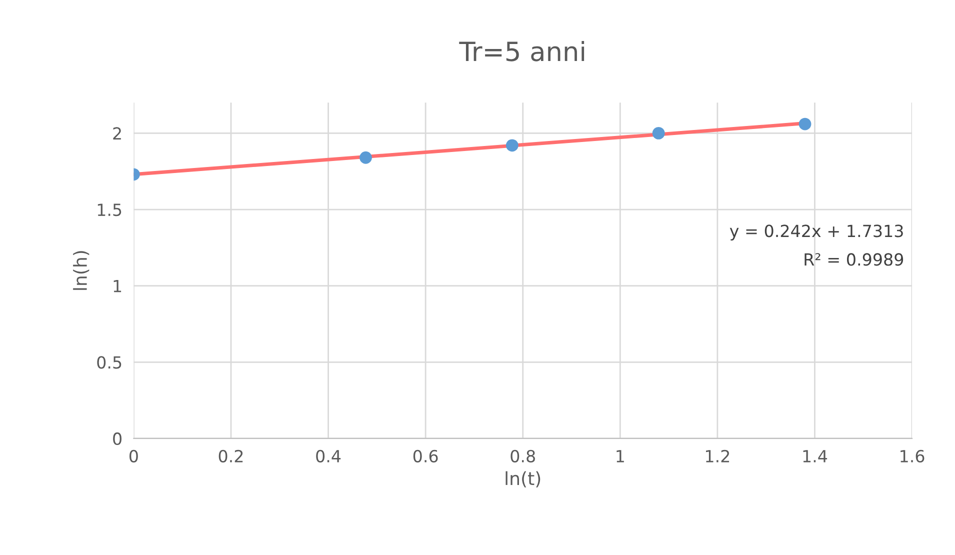 The height and width of the screenshot is (555, 955). What do you see at coordinates (133, 456) in the screenshot?
I see `x-tick-label: 0` at bounding box center [133, 456].